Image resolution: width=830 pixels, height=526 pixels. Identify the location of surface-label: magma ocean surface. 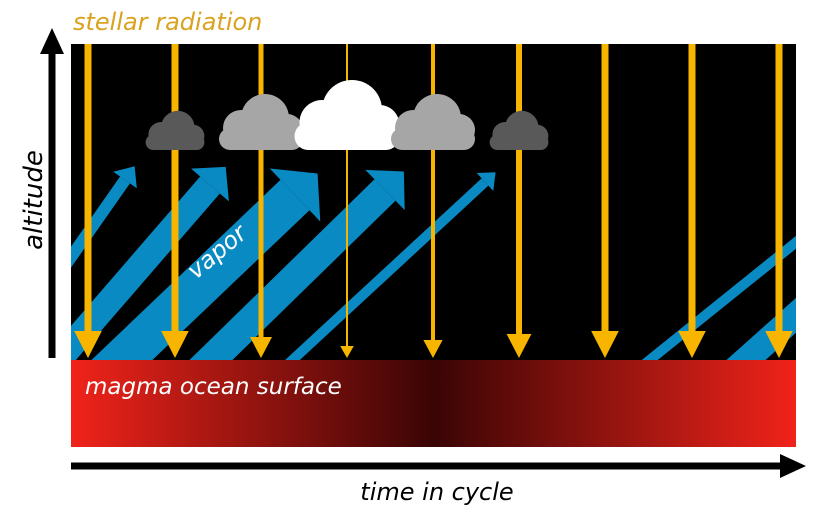
(213, 387).